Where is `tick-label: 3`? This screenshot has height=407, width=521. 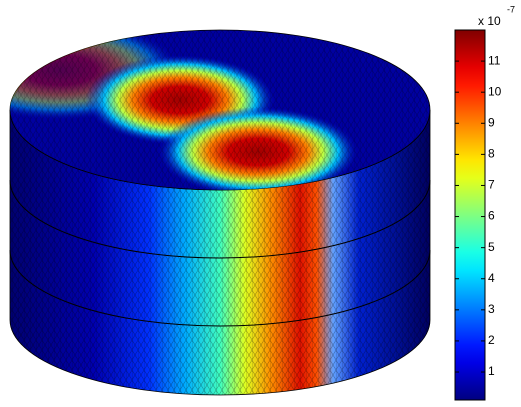
tick-label: 3 is located at coordinates (491, 309).